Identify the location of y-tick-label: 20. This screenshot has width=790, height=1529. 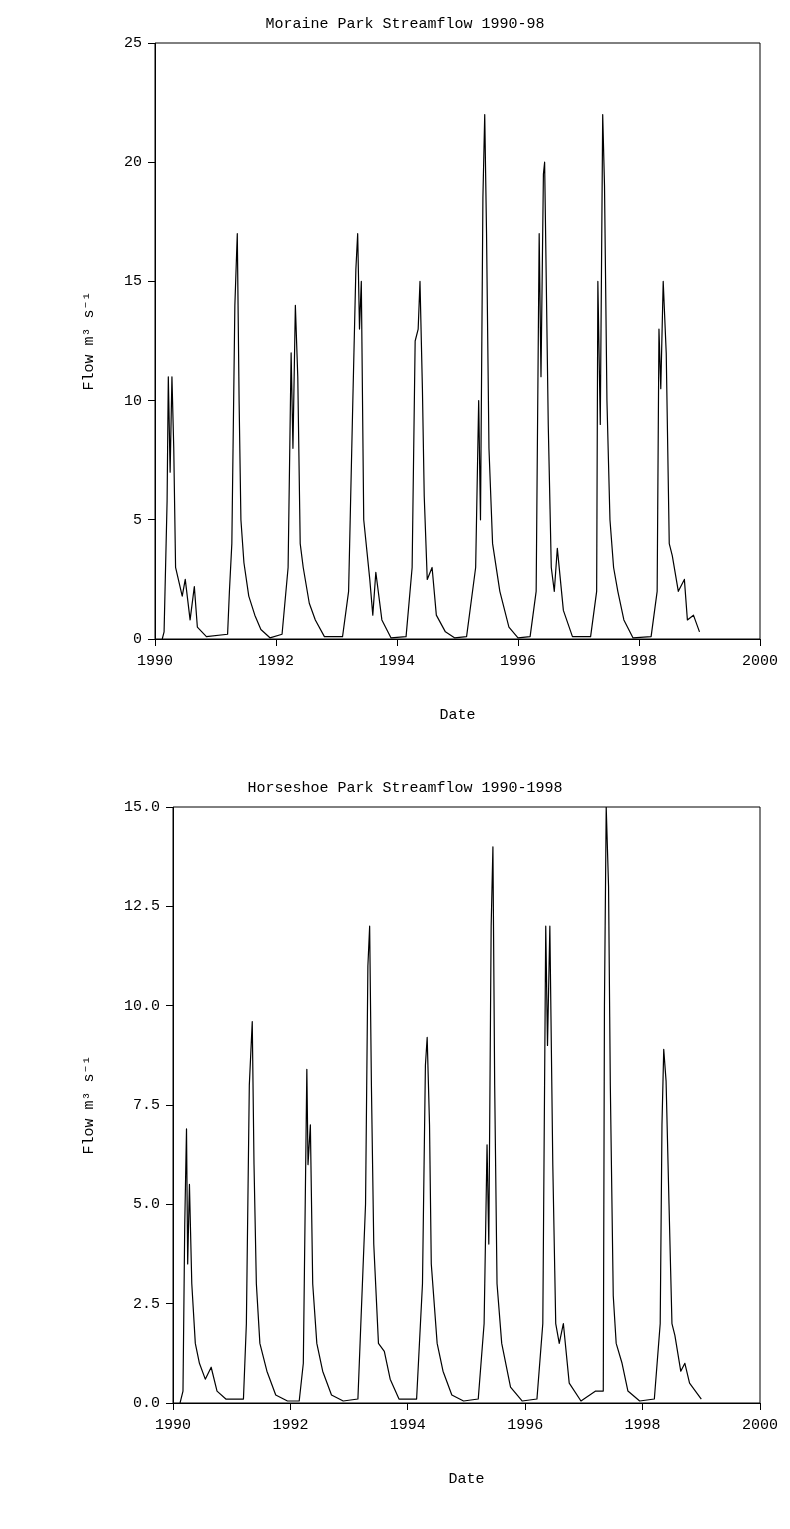
(132, 163).